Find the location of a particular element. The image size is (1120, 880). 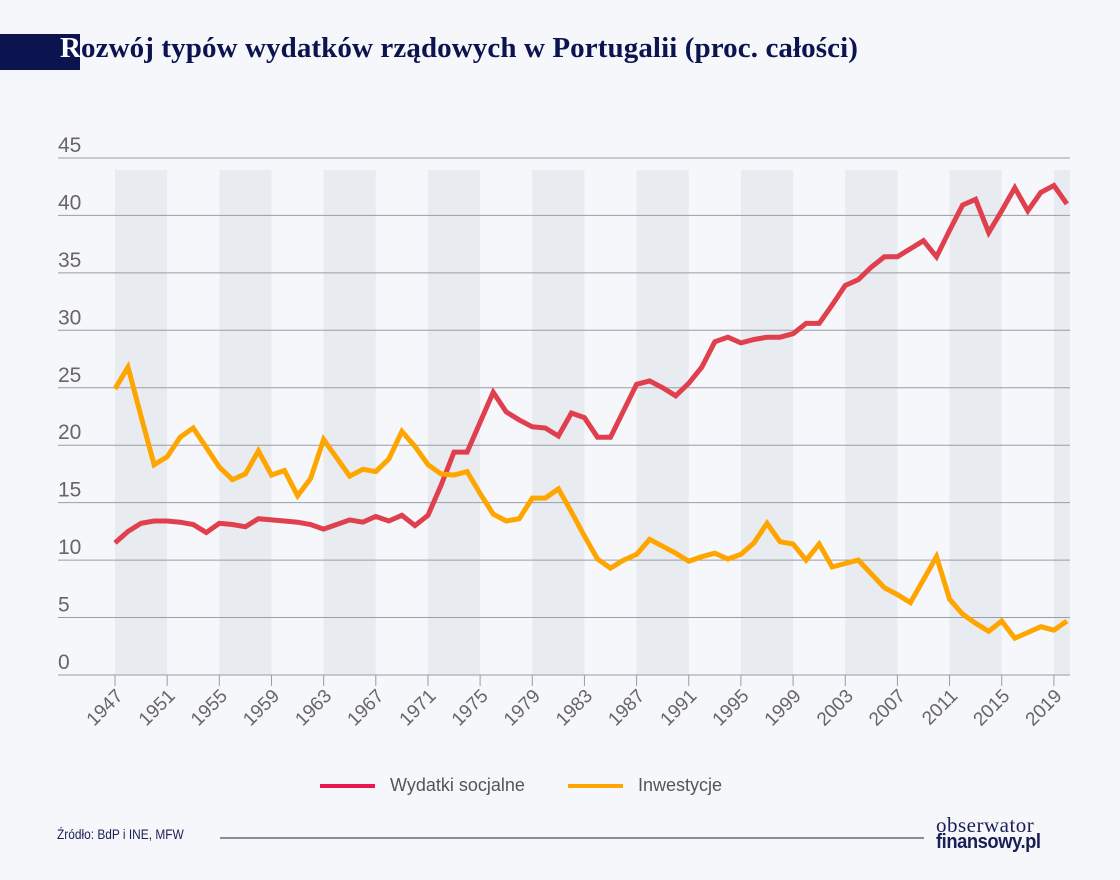

x-tick-label: 1963 is located at coordinates (313, 708).